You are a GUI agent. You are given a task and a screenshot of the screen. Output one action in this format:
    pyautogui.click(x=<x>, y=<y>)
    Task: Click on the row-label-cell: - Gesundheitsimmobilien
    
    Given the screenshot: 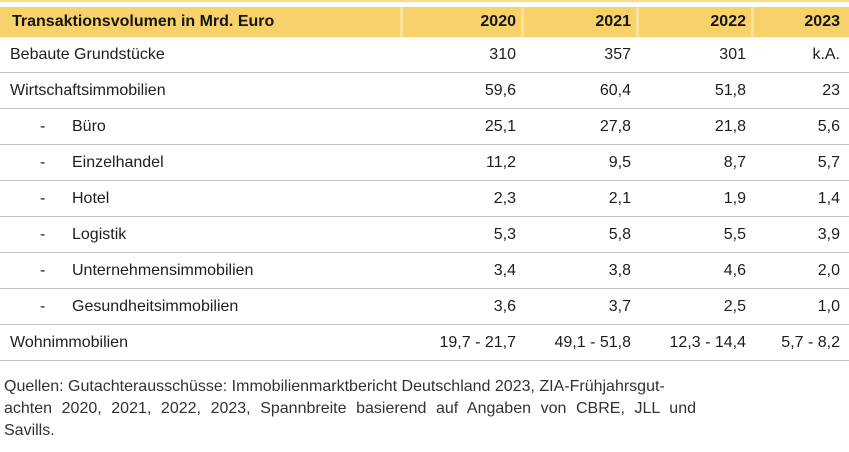 What is the action you would take?
    pyautogui.click(x=200, y=307)
    